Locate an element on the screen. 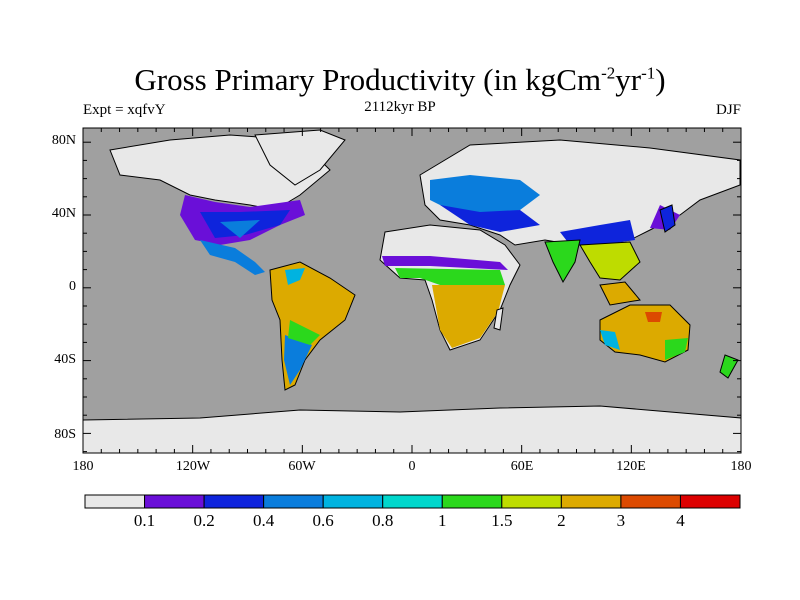  lon-tick-label: 120W is located at coordinates (193, 466).